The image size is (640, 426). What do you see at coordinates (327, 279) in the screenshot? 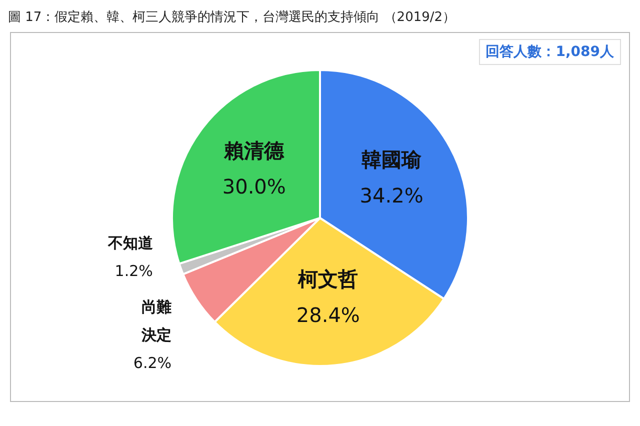
I see `slice-label: 柯文哲` at bounding box center [327, 279].